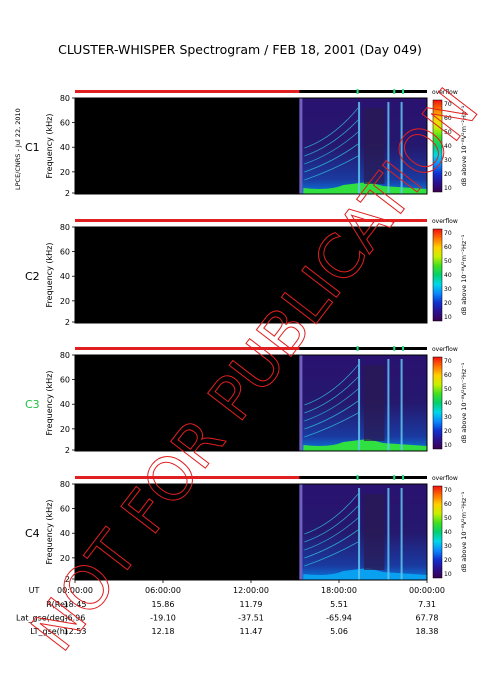 This screenshot has width=479, height=678. I want to click on ephemeris-value: -19.10, so click(163, 618).